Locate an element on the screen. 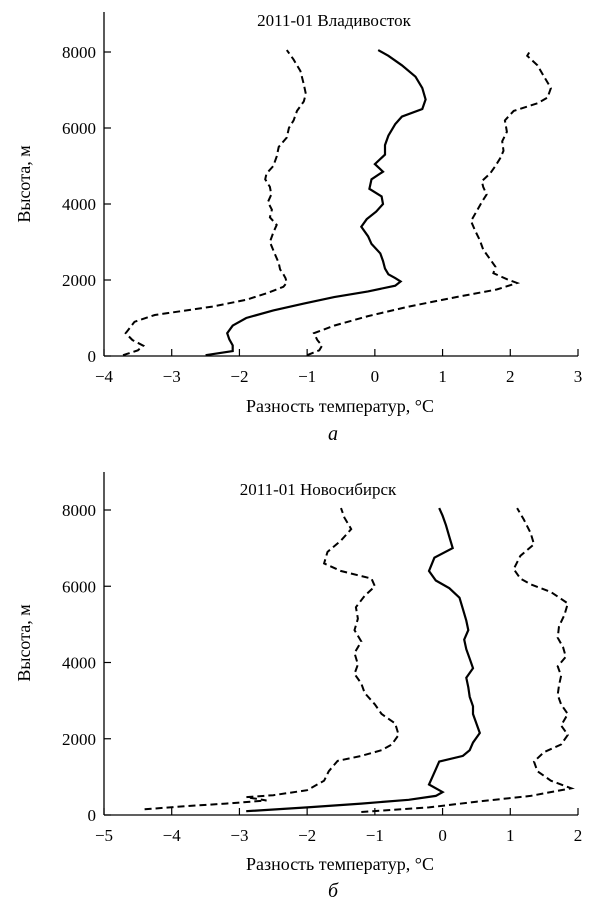 The height and width of the screenshot is (904, 594). chart-title: 2011-01 Новосибирск is located at coordinates (318, 489).